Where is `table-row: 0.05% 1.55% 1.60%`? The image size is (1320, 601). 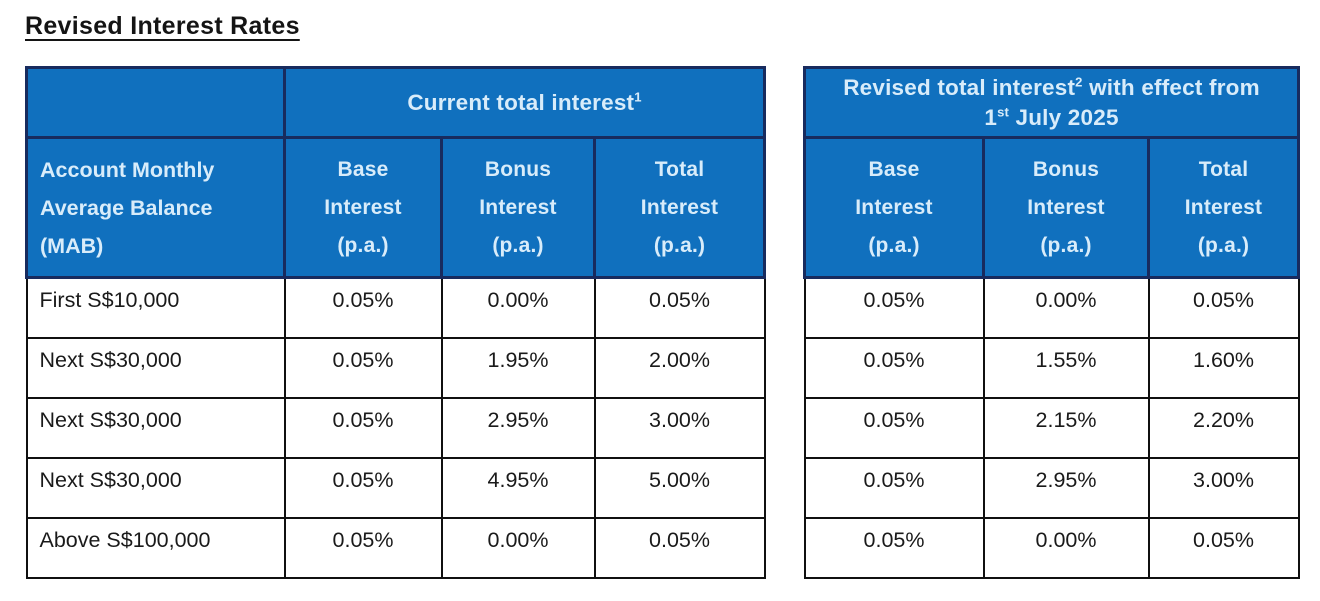
table-row: 0.05% 1.55% 1.60% is located at coordinates (1051, 367).